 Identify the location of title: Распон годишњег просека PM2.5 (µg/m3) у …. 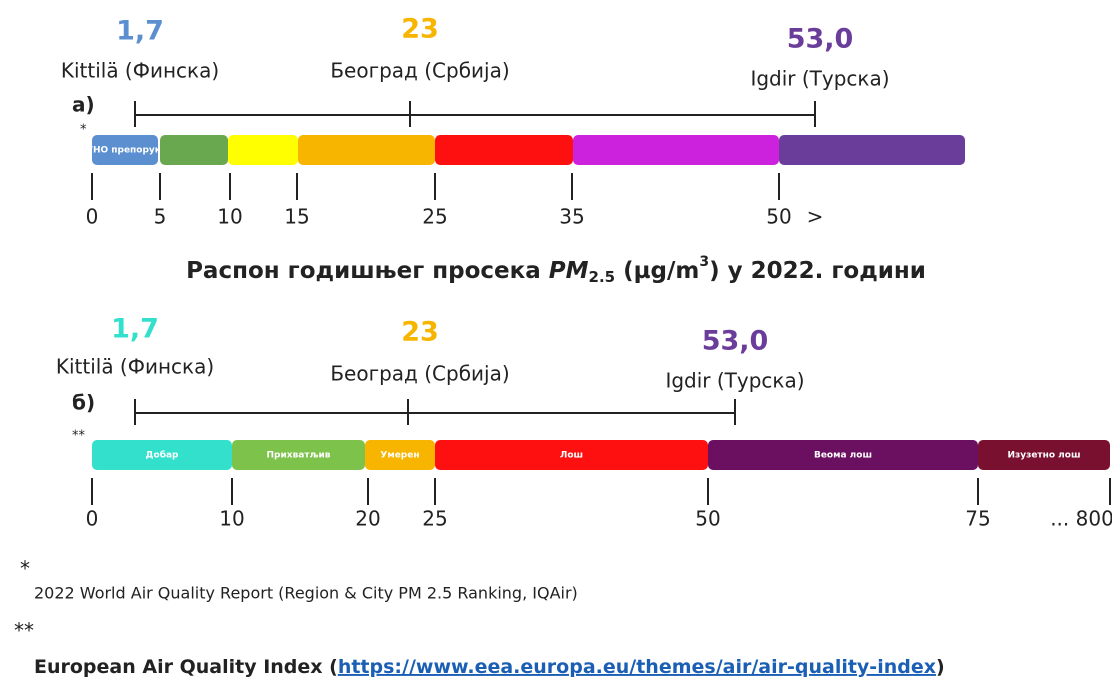
(556, 270).